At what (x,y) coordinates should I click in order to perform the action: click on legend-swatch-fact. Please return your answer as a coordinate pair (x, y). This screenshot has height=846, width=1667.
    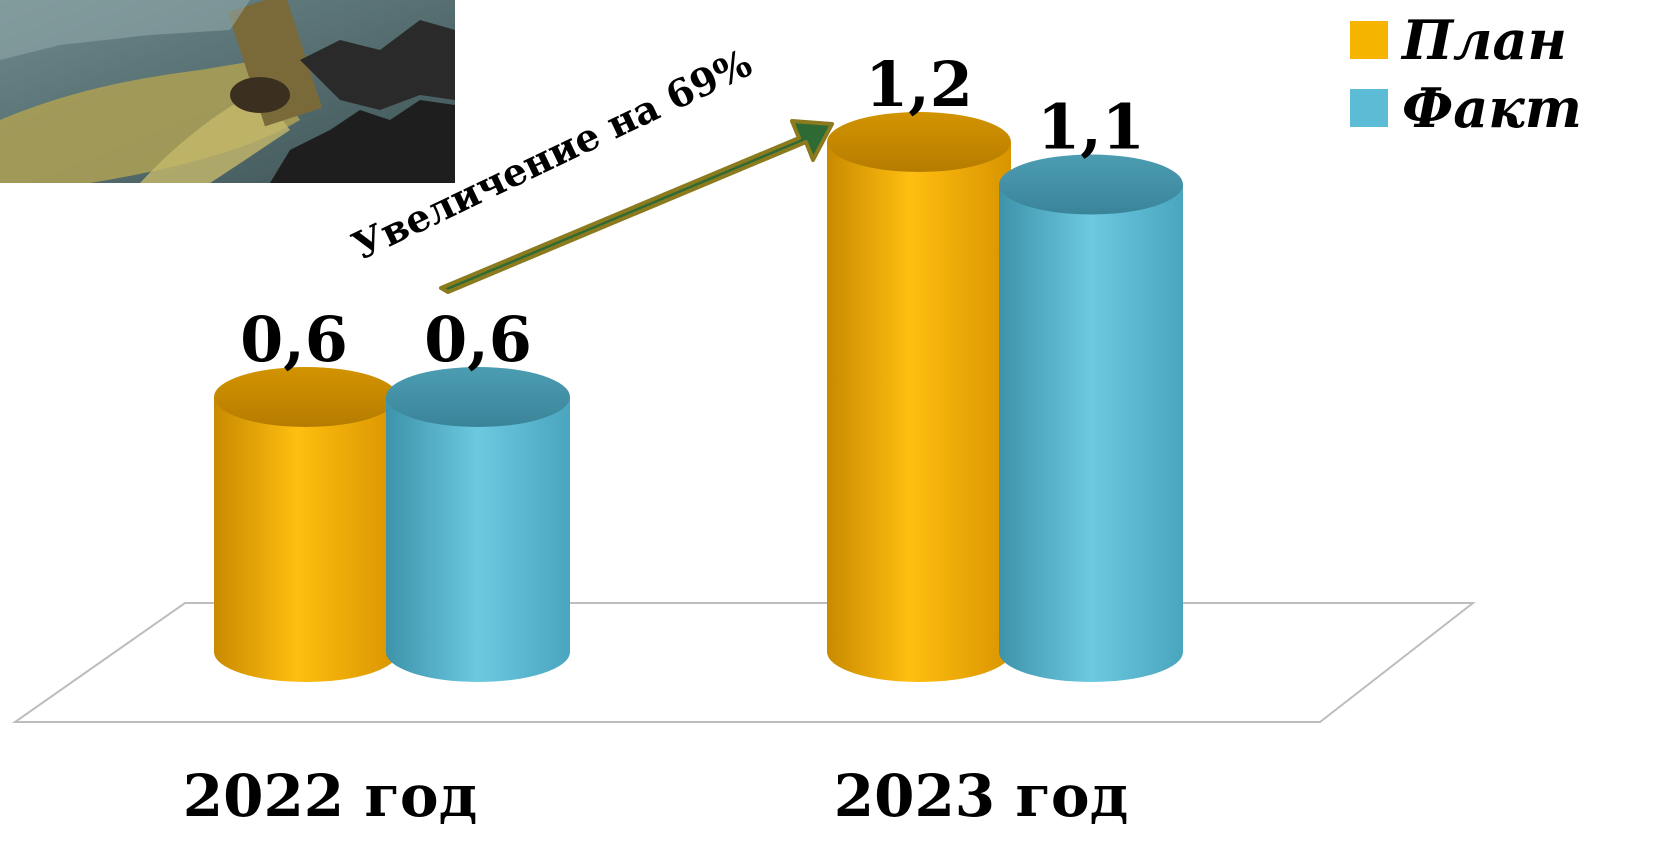
    Looking at the image, I should click on (1369, 108).